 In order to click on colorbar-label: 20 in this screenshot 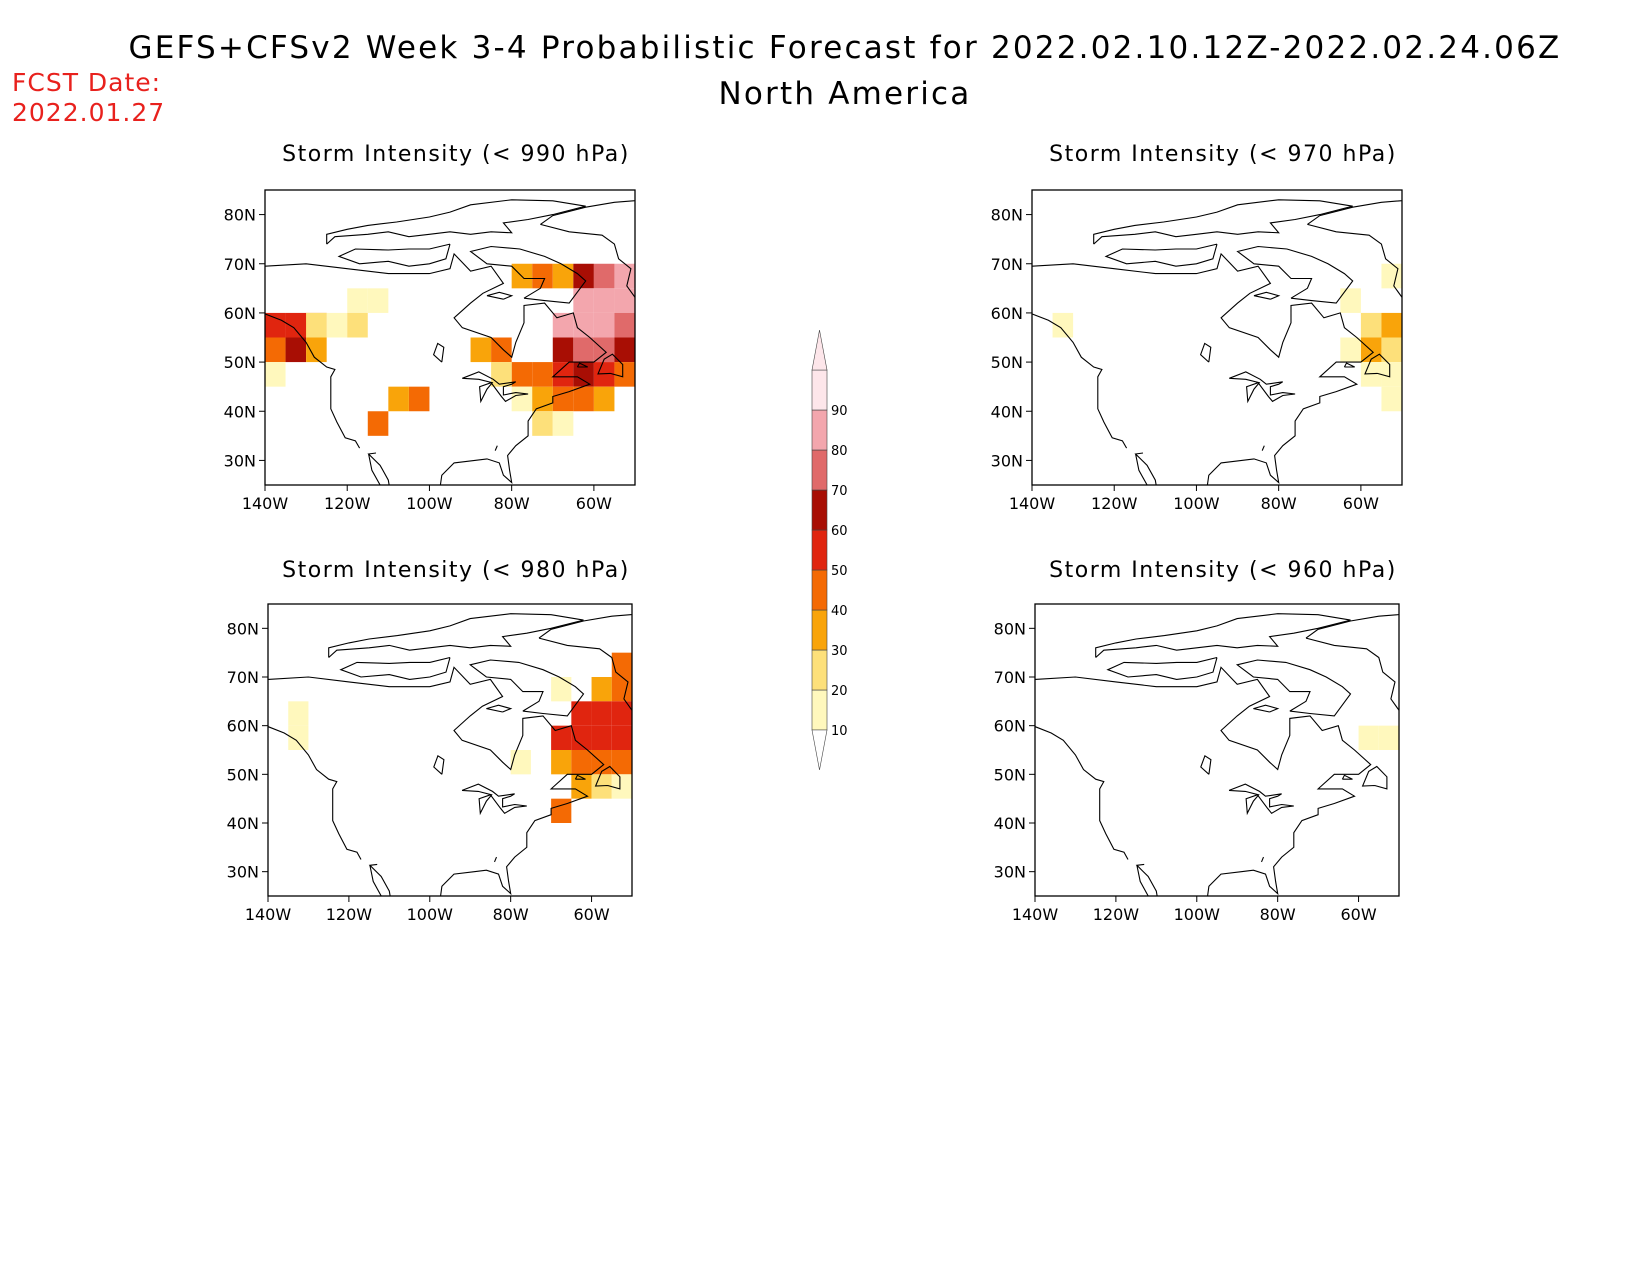, I will do `click(839, 691)`.